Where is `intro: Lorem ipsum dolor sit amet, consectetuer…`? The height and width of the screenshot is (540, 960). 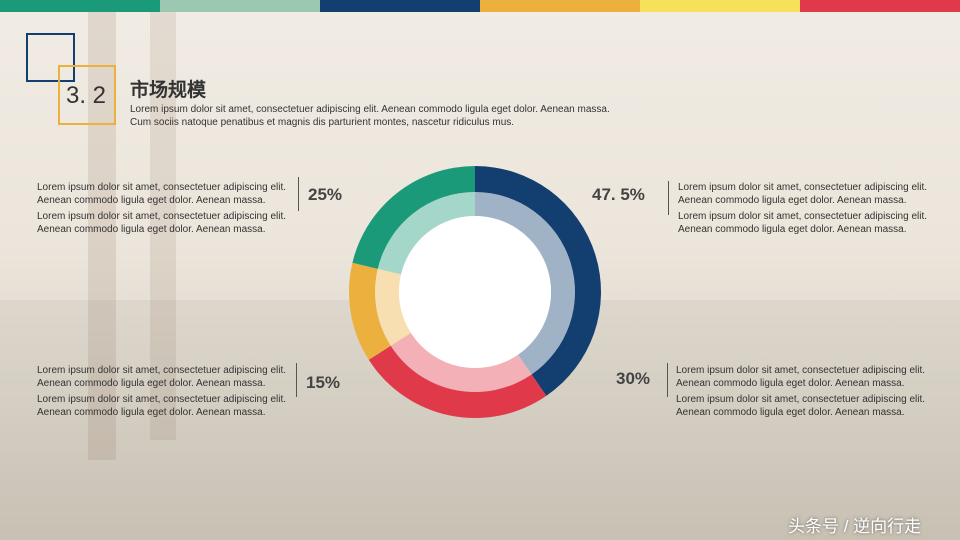 intro: Lorem ipsum dolor sit amet, consectetuer… is located at coordinates (370, 116).